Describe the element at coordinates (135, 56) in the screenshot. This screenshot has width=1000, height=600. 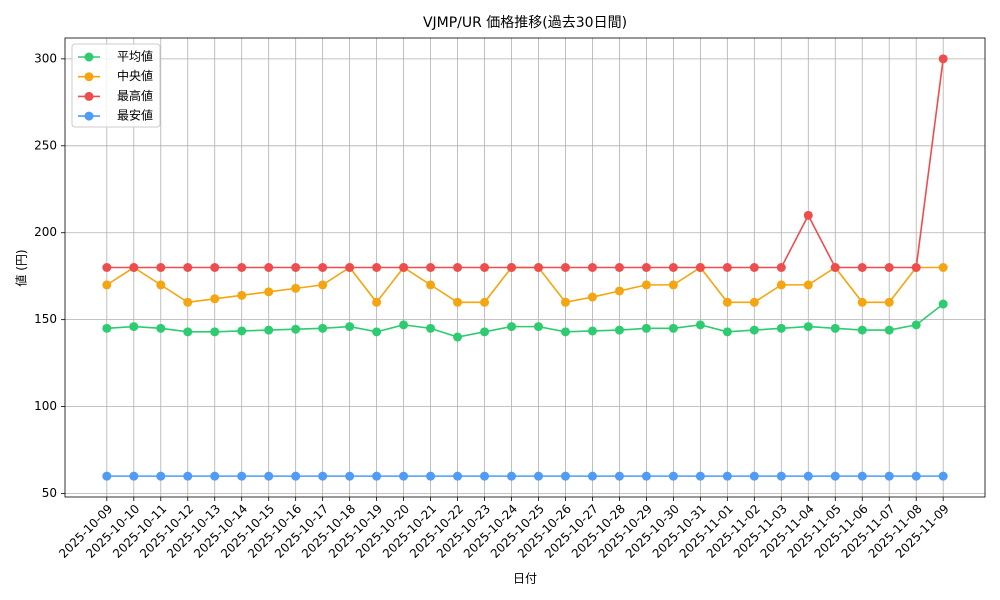
I see `legend-label: 平均値` at that location.